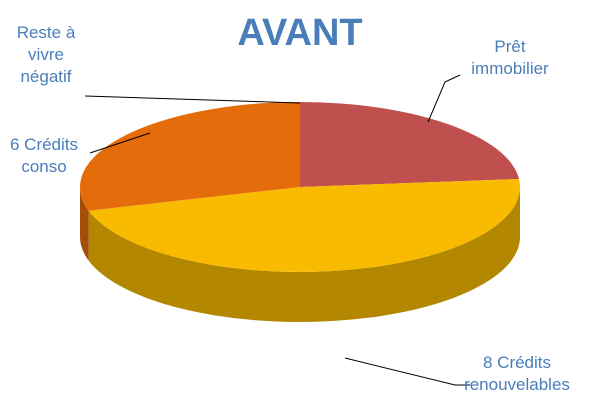 This screenshot has width=600, height=400. I want to click on slice-label: 8 Crédits renouvelables, so click(517, 373).